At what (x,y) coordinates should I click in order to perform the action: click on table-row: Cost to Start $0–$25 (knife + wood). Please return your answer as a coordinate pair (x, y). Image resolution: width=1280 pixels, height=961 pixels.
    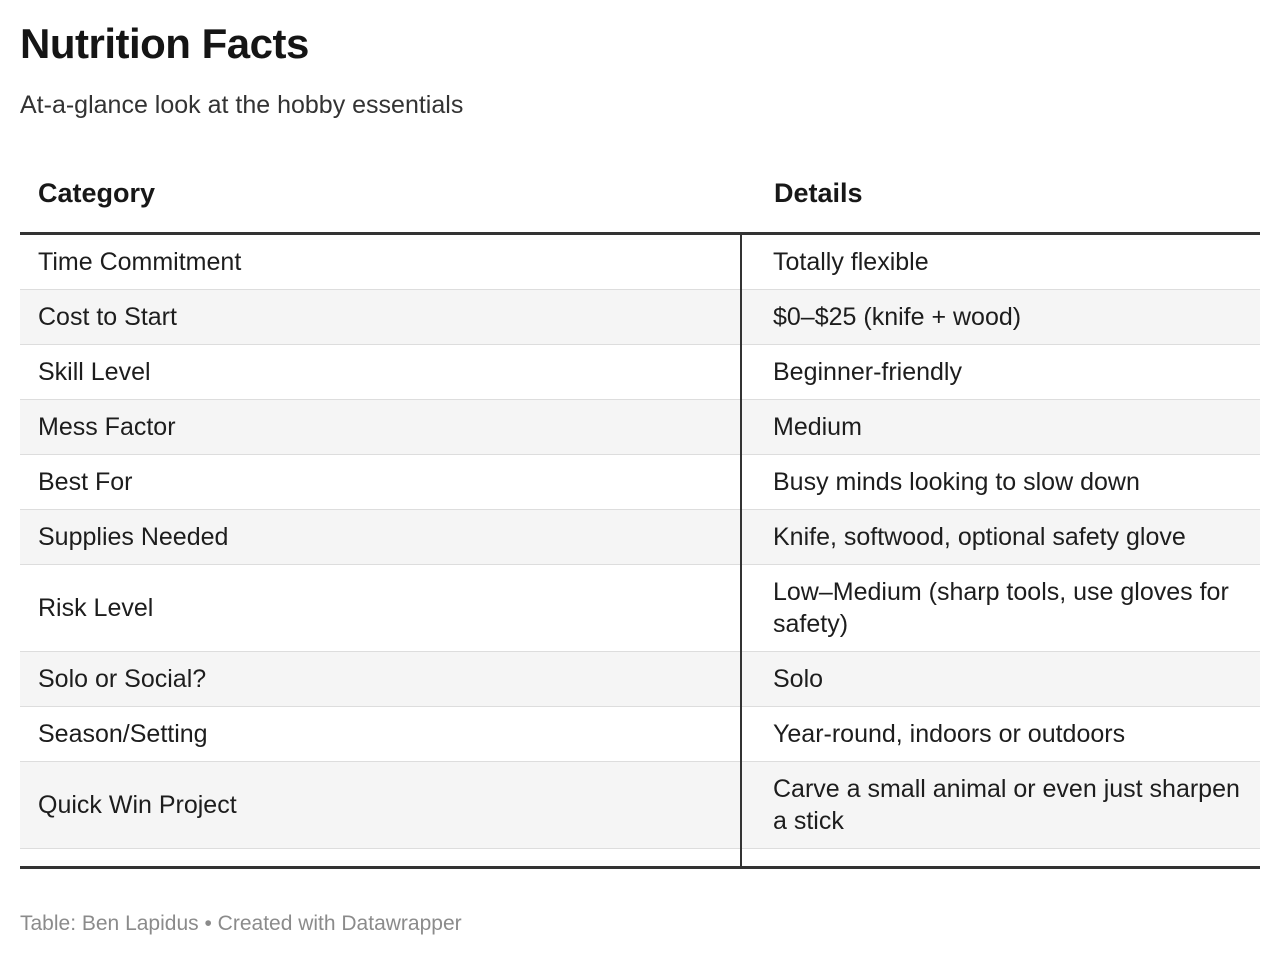
    Looking at the image, I should click on (640, 317).